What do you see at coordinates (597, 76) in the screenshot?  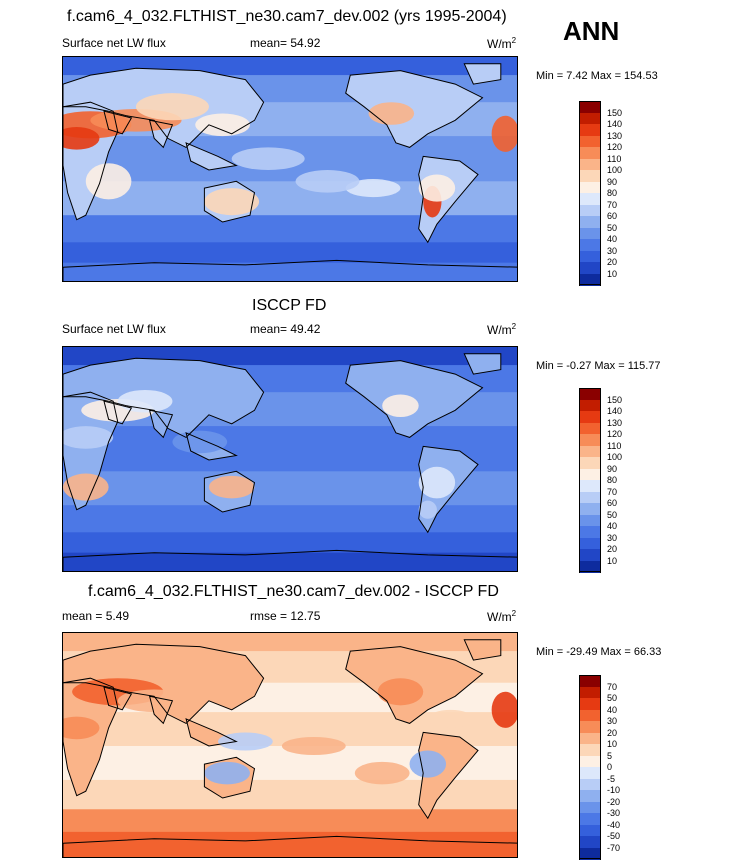 I see `panel-1-minmax: Min = 7.42 Max = 154.53` at bounding box center [597, 76].